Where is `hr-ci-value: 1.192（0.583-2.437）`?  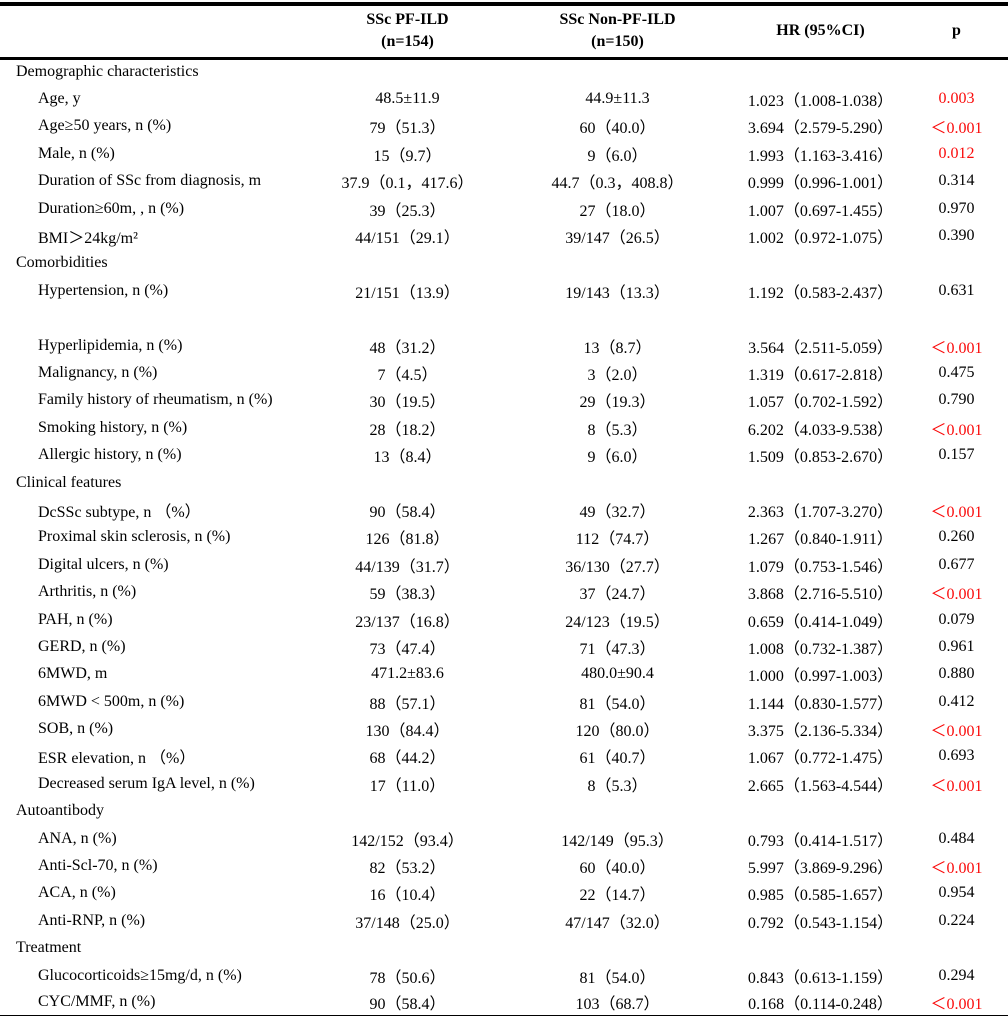 hr-ci-value: 1.192（0.583-2.437） is located at coordinates (820, 293).